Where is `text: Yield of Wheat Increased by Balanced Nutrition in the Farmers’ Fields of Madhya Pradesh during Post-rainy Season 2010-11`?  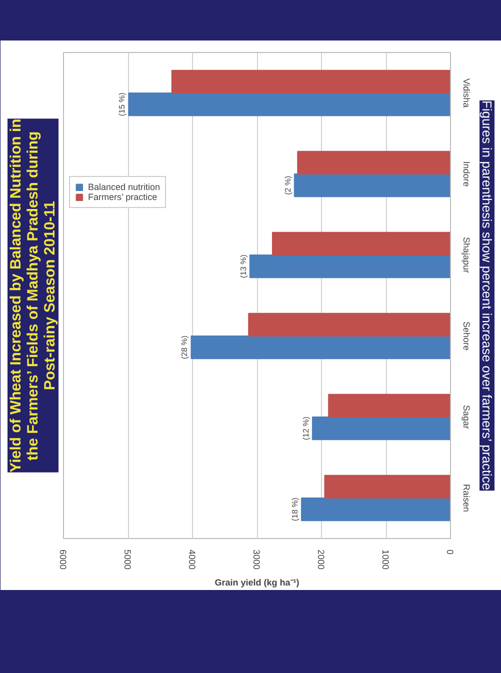
text: Yield of Wheat Increased by Balanced Nutrition in the Farmers’ Fields of Madhya Pradesh during Post-rainy Season 2010-11 is located at coordinates (33, 295).